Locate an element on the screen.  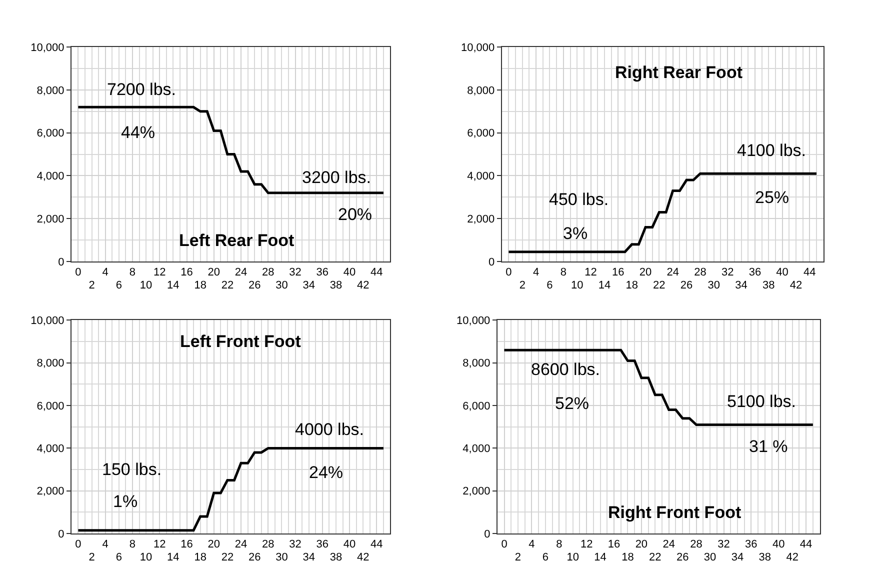
annotation: 4000 lbs. is located at coordinates (329, 429).